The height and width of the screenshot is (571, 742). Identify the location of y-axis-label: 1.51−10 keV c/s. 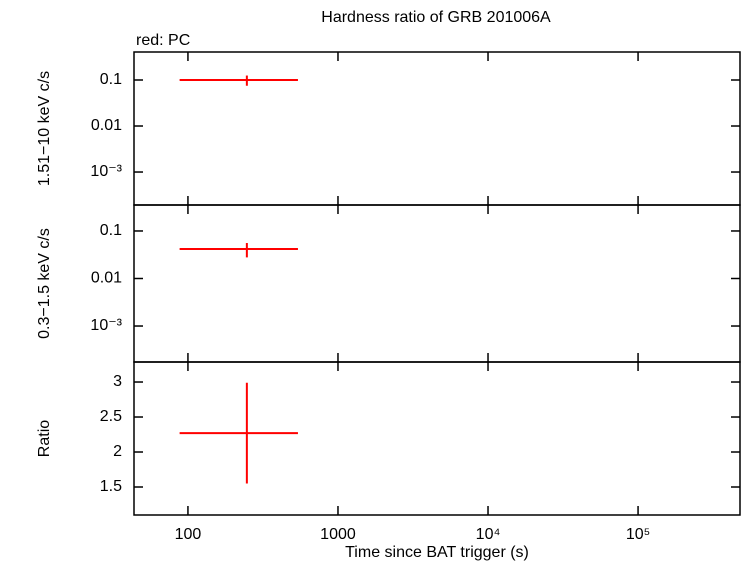
(44, 128).